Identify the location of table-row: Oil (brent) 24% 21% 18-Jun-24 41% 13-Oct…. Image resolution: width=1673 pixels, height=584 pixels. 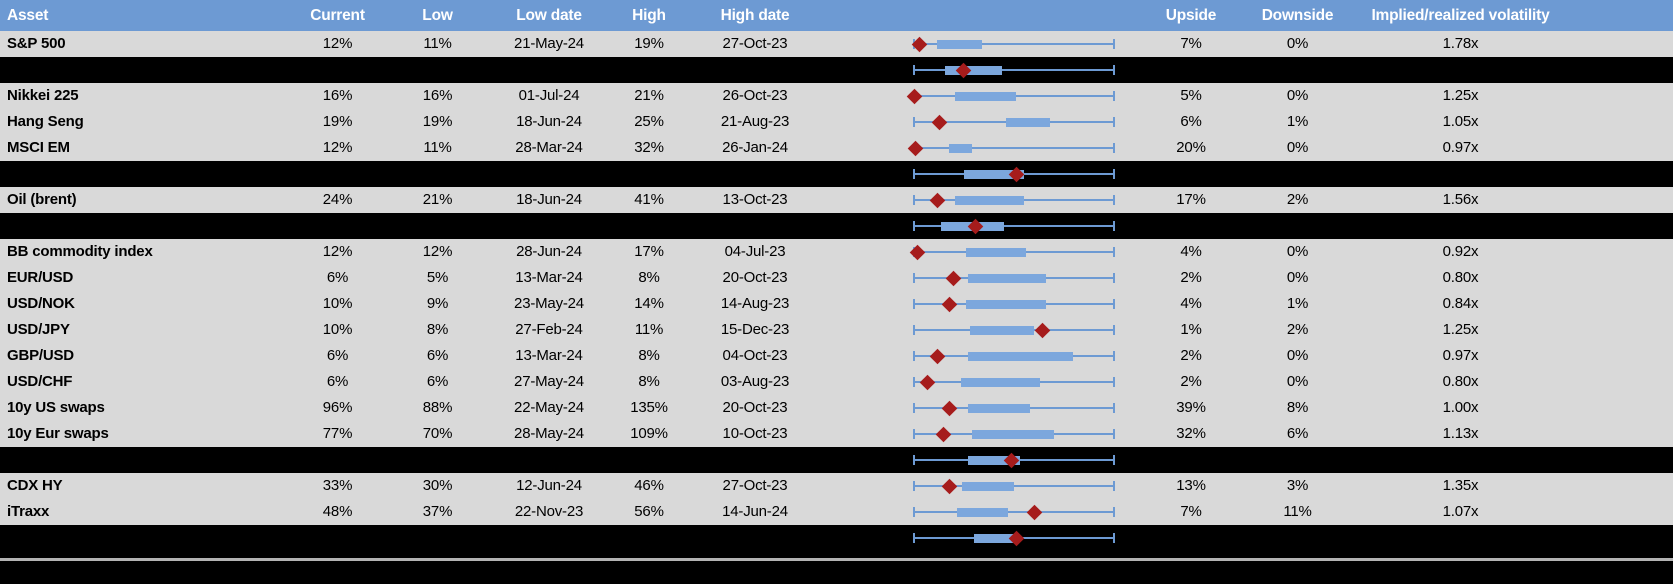
(836, 200).